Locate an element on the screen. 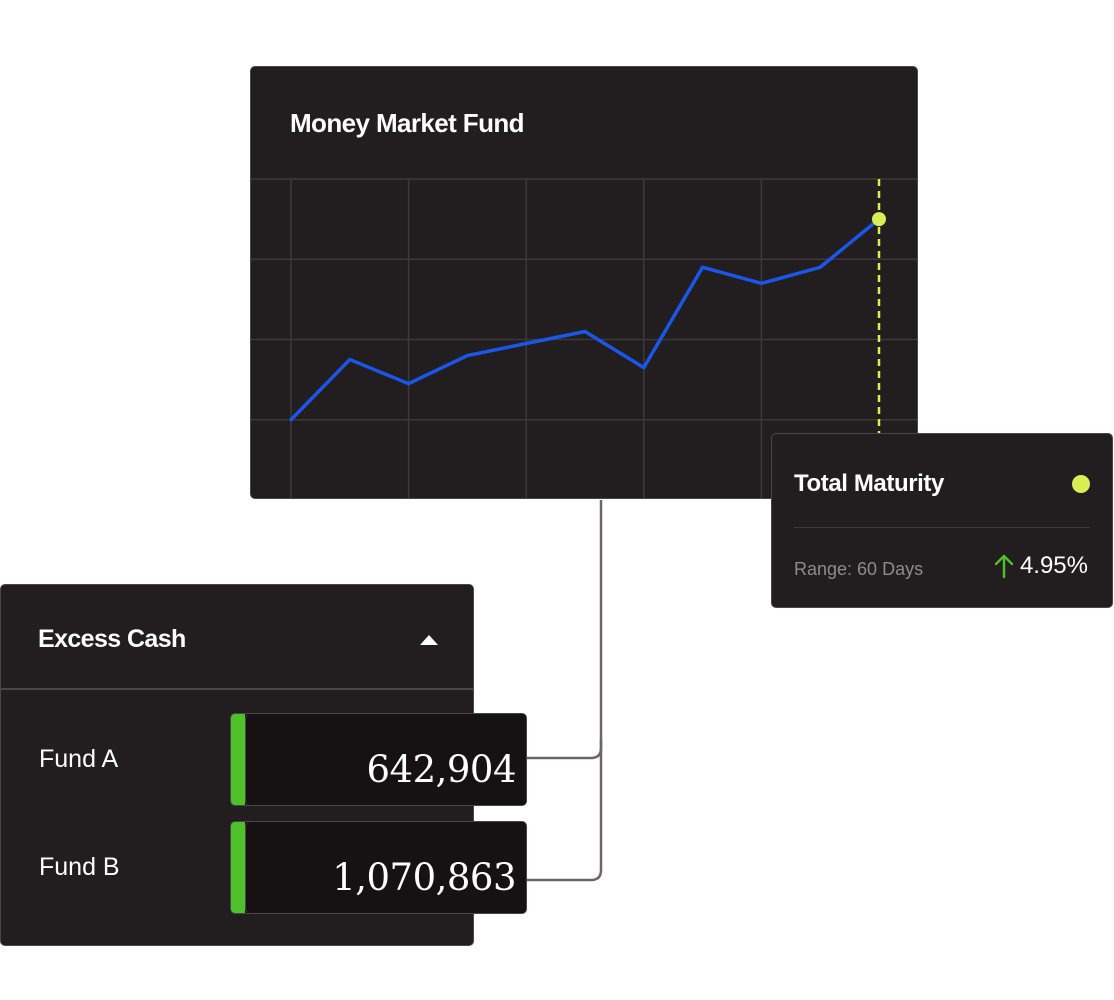  collapse-button is located at coordinates (429, 641).